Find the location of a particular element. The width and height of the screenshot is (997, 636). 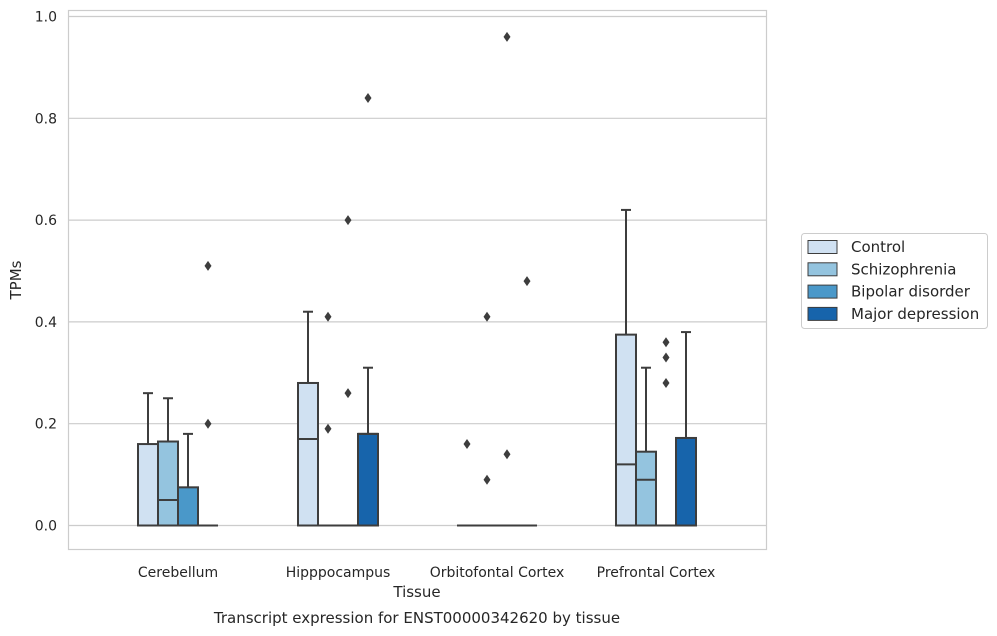

y-tick-label: 0.6 is located at coordinates (46, 221).